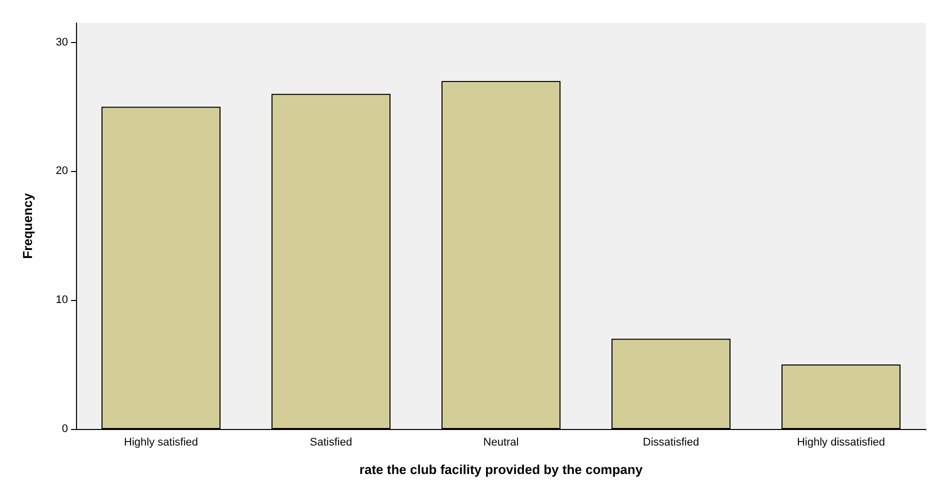 The height and width of the screenshot is (492, 936). Describe the element at coordinates (62, 300) in the screenshot. I see `y-tick-label: 10` at that location.